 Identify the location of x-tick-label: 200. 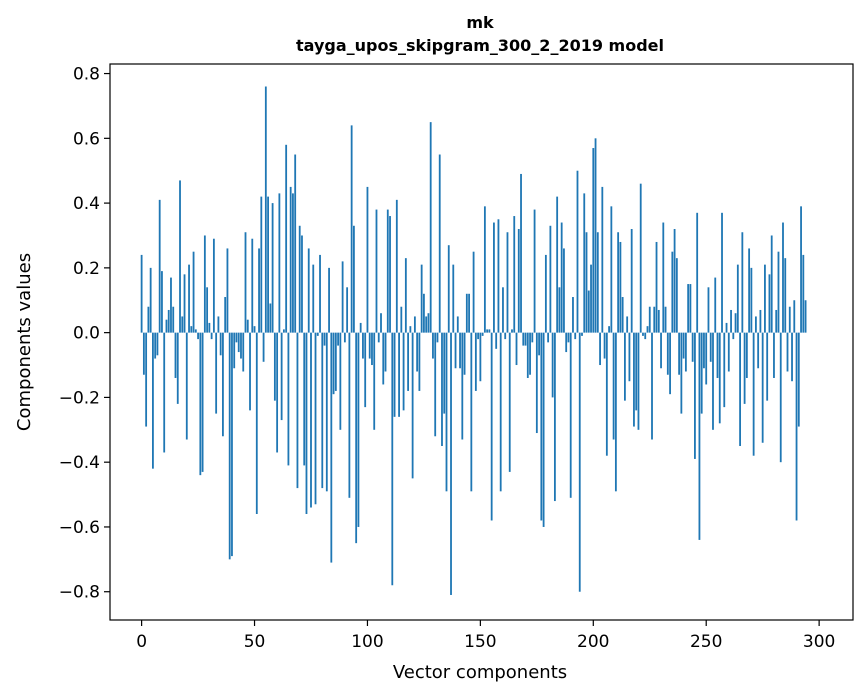
(593, 642).